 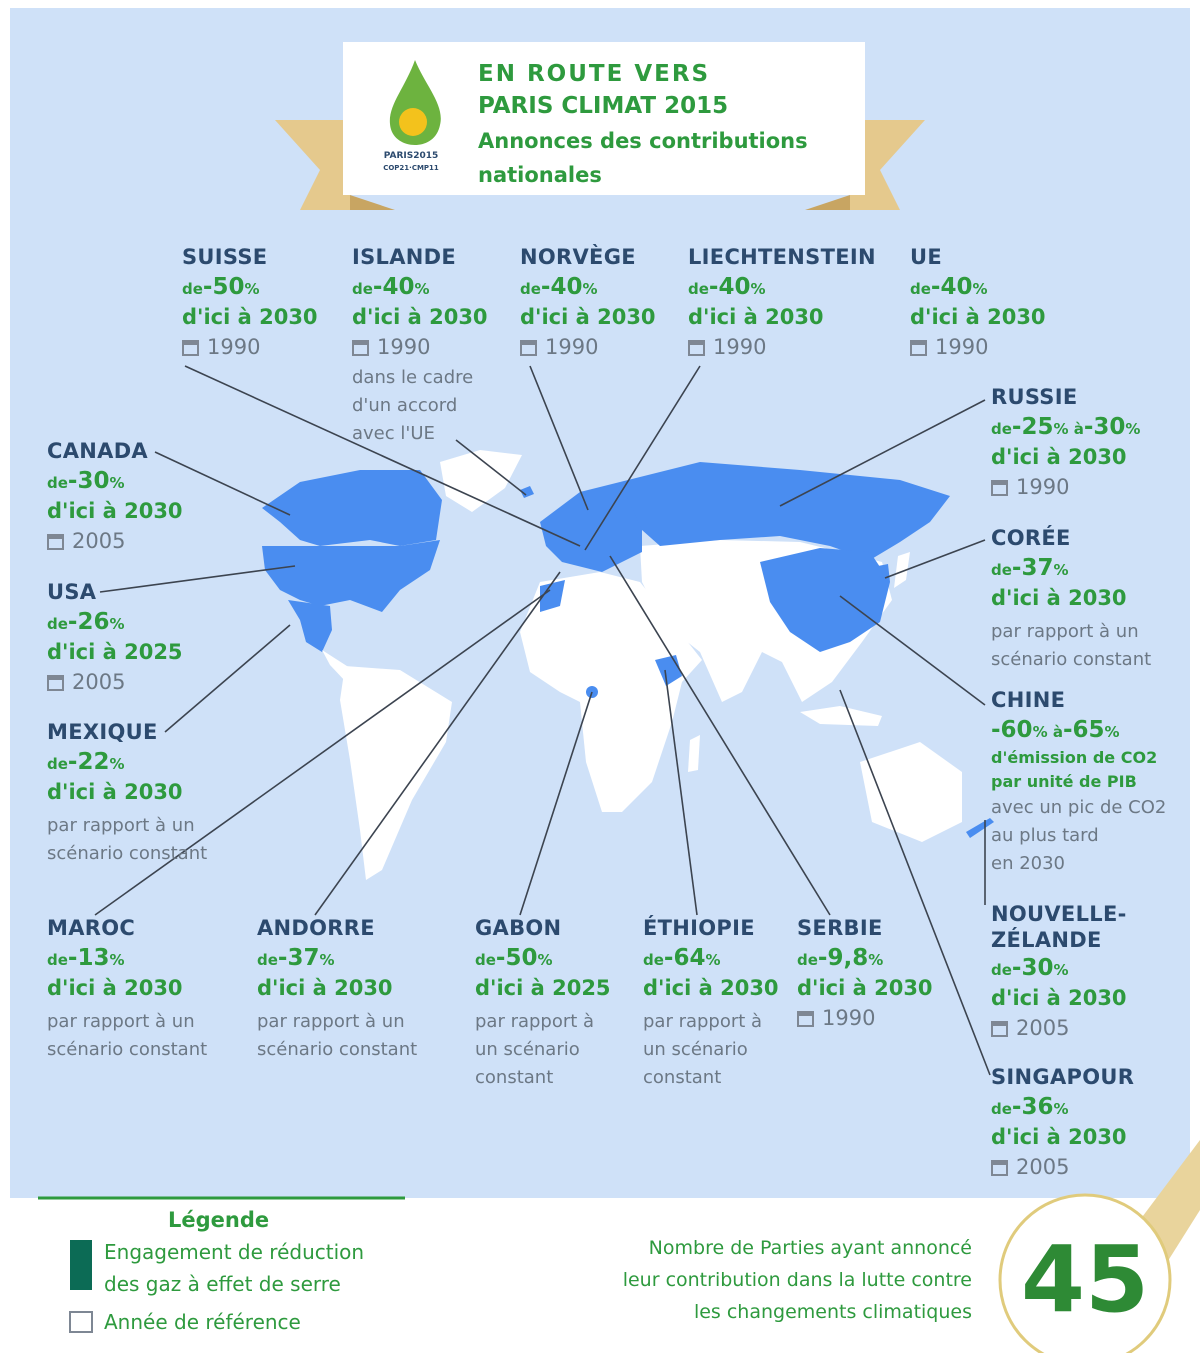 I want to click on note-line: dans le cadre, so click(x=413, y=377).